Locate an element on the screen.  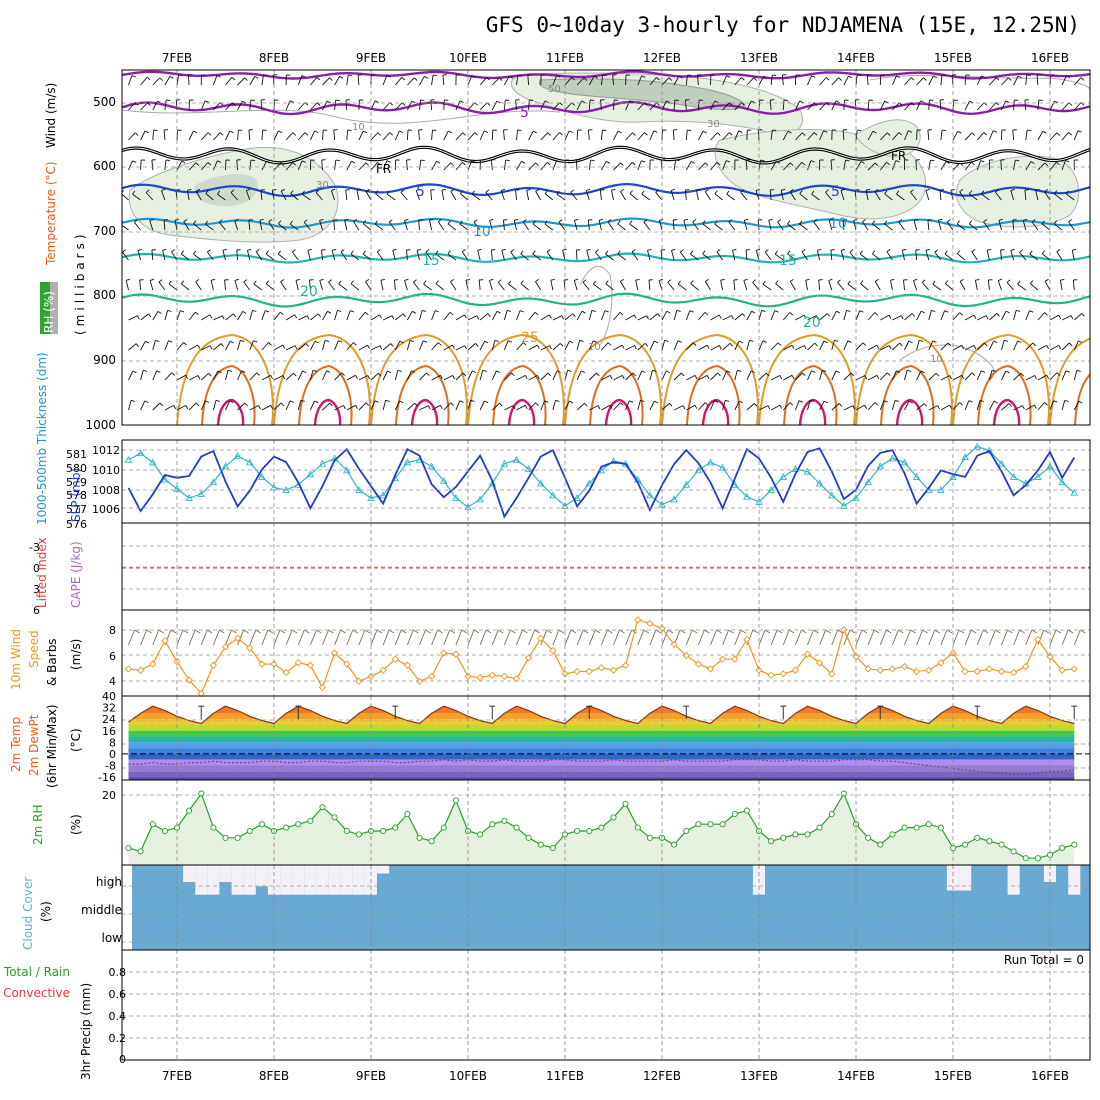
wind10-speed-line is located at coordinates (601, 657).